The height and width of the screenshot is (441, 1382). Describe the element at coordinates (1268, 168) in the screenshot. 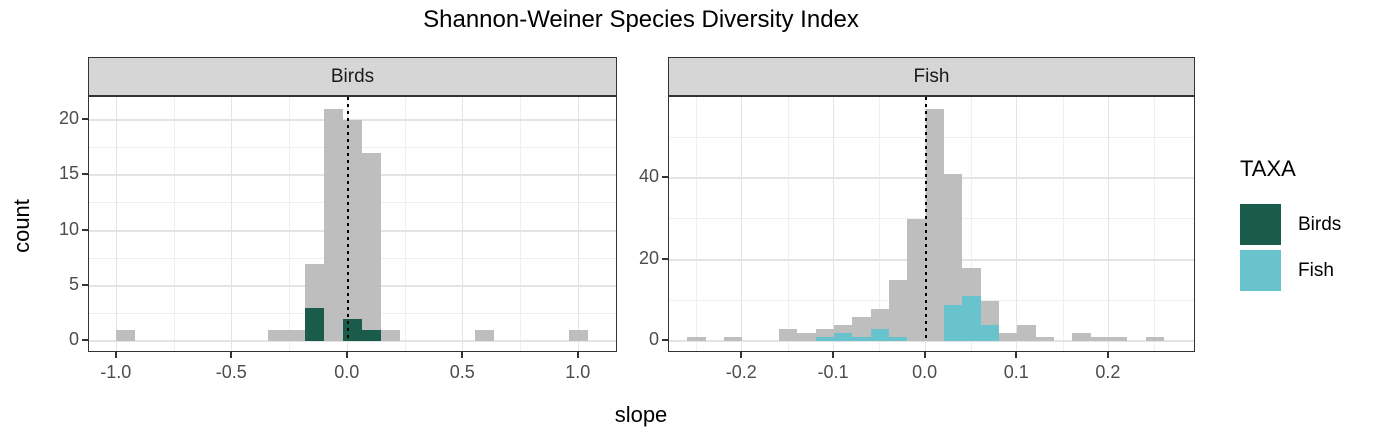

I see `legend-title: TAXA` at that location.